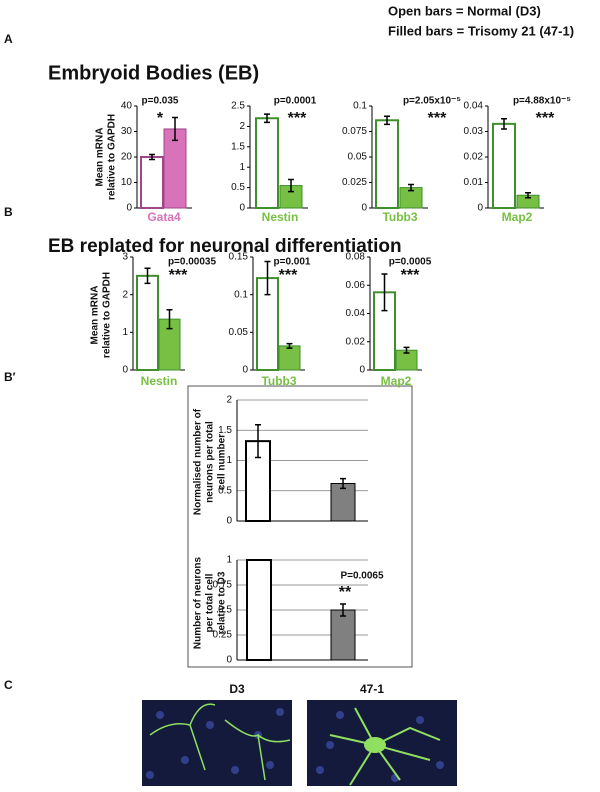 This screenshot has width=600, height=792. I want to click on y-tick-label: 0.02, so click(474, 157).